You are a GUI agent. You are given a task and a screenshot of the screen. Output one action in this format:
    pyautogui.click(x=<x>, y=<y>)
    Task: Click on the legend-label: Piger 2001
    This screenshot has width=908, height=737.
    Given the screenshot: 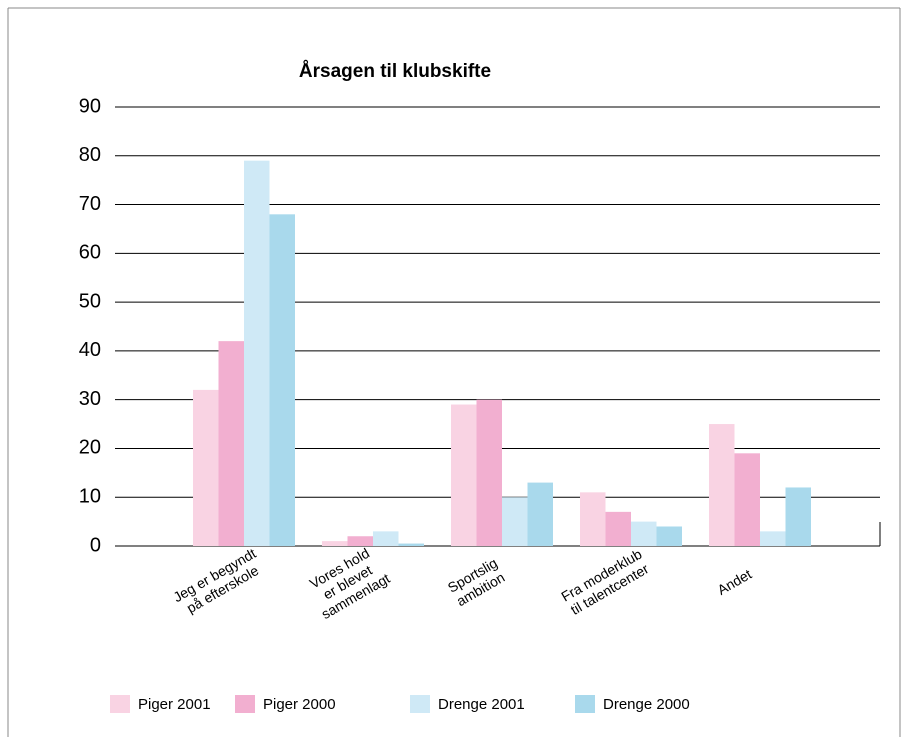 What is the action you would take?
    pyautogui.click(x=174, y=704)
    